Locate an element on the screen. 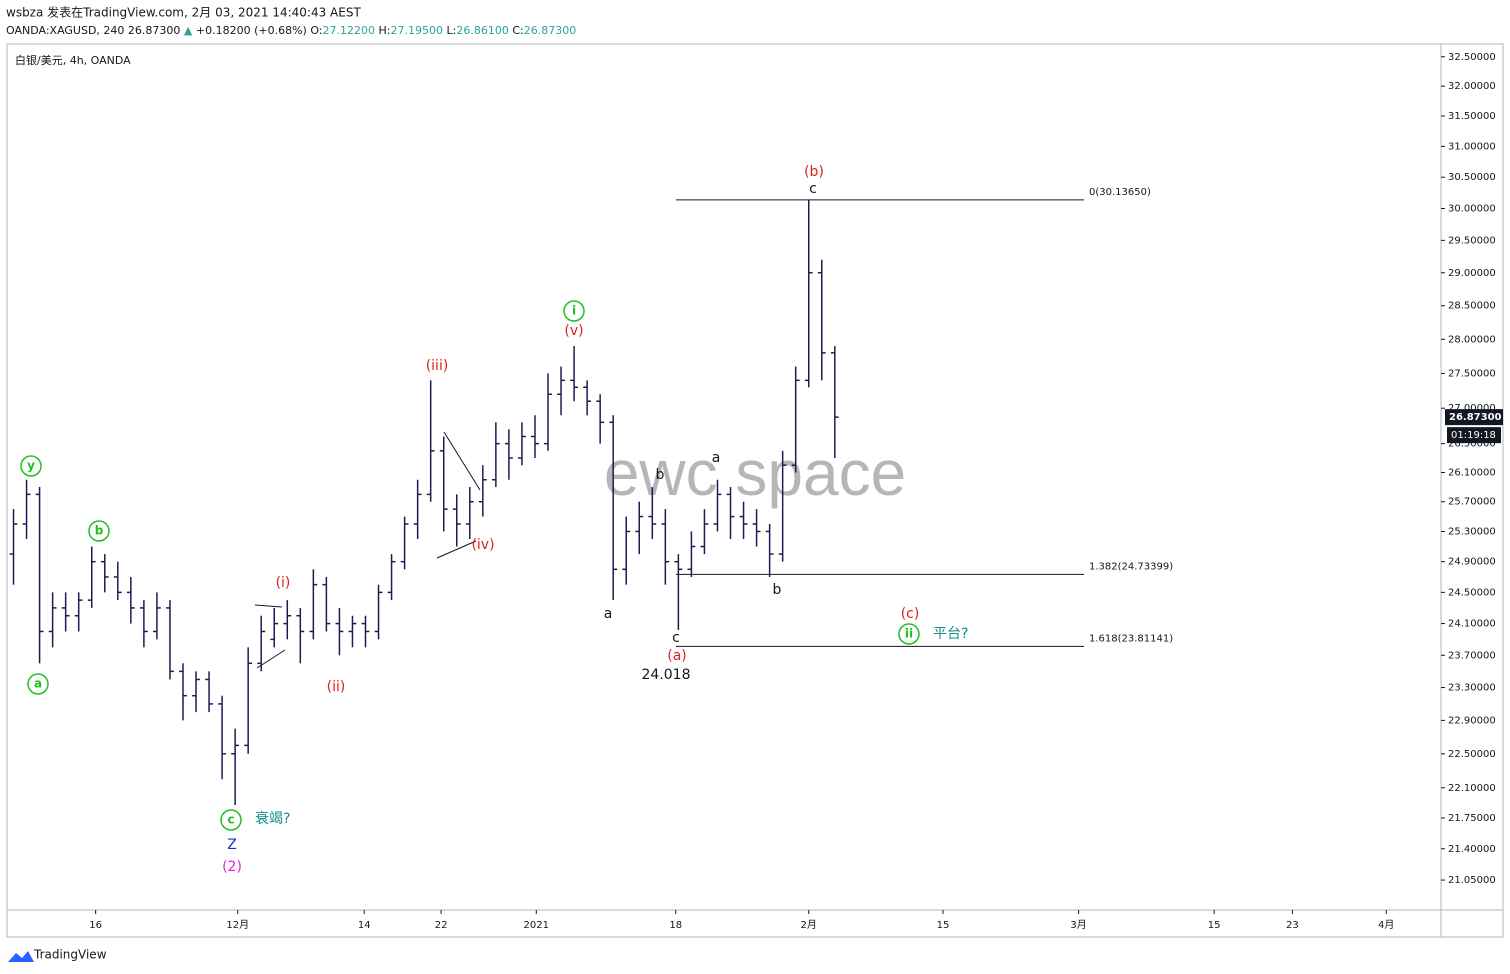  o-value: 27.12200 is located at coordinates (349, 30).